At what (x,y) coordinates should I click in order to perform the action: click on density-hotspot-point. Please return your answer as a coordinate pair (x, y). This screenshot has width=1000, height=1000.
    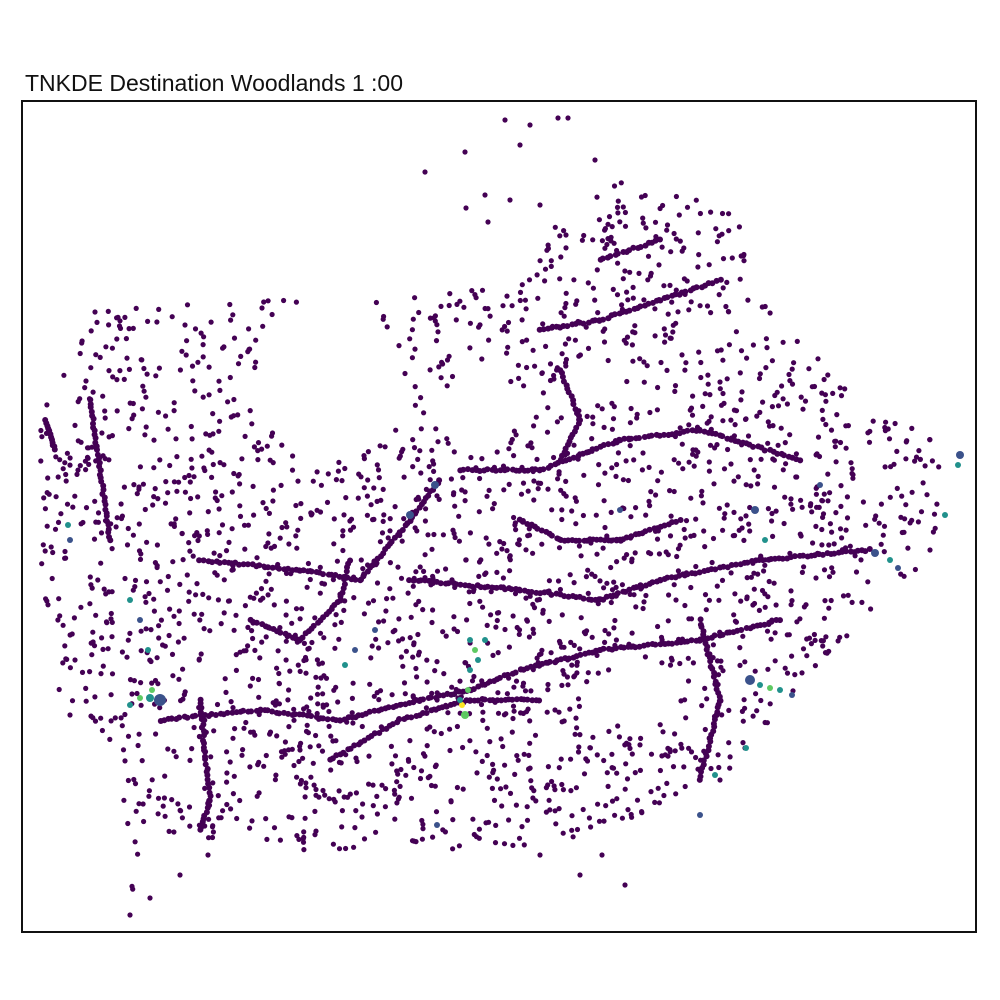
    Looking at the image, I should click on (70, 540).